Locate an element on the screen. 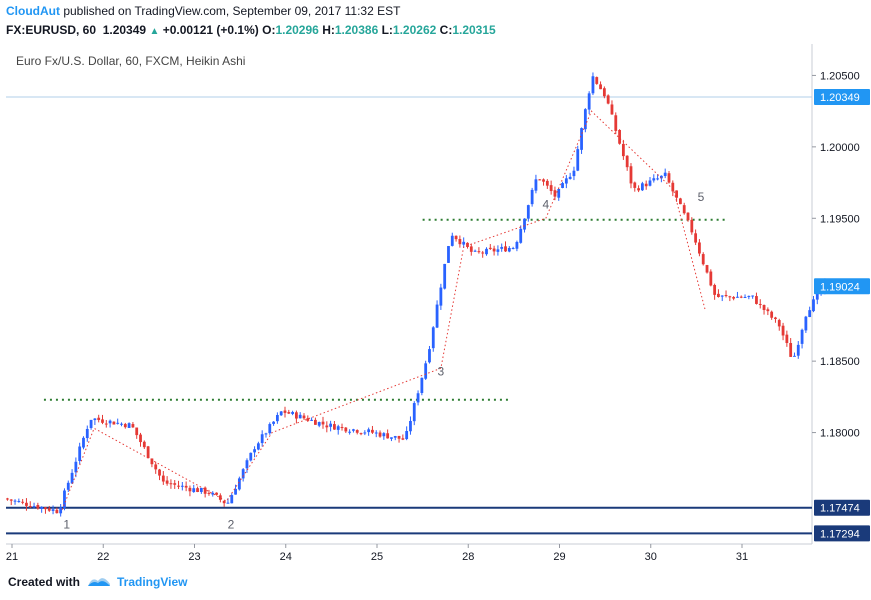 The image size is (871, 600). high-value: 1.20386 is located at coordinates (356, 30).